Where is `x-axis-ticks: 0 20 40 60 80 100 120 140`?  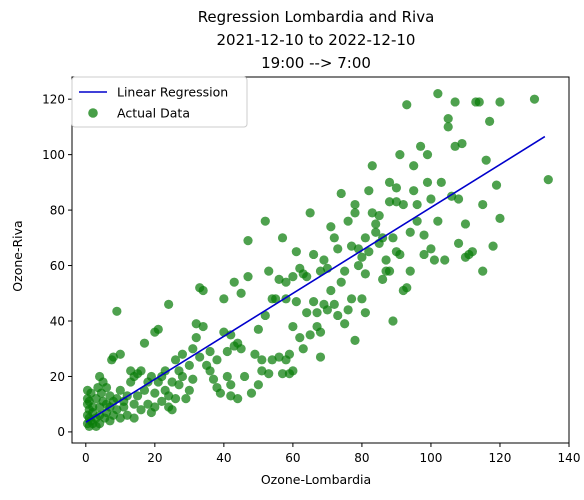
x-axis-ticks: 0 20 40 60 80 100 120 140 is located at coordinates (331, 454).